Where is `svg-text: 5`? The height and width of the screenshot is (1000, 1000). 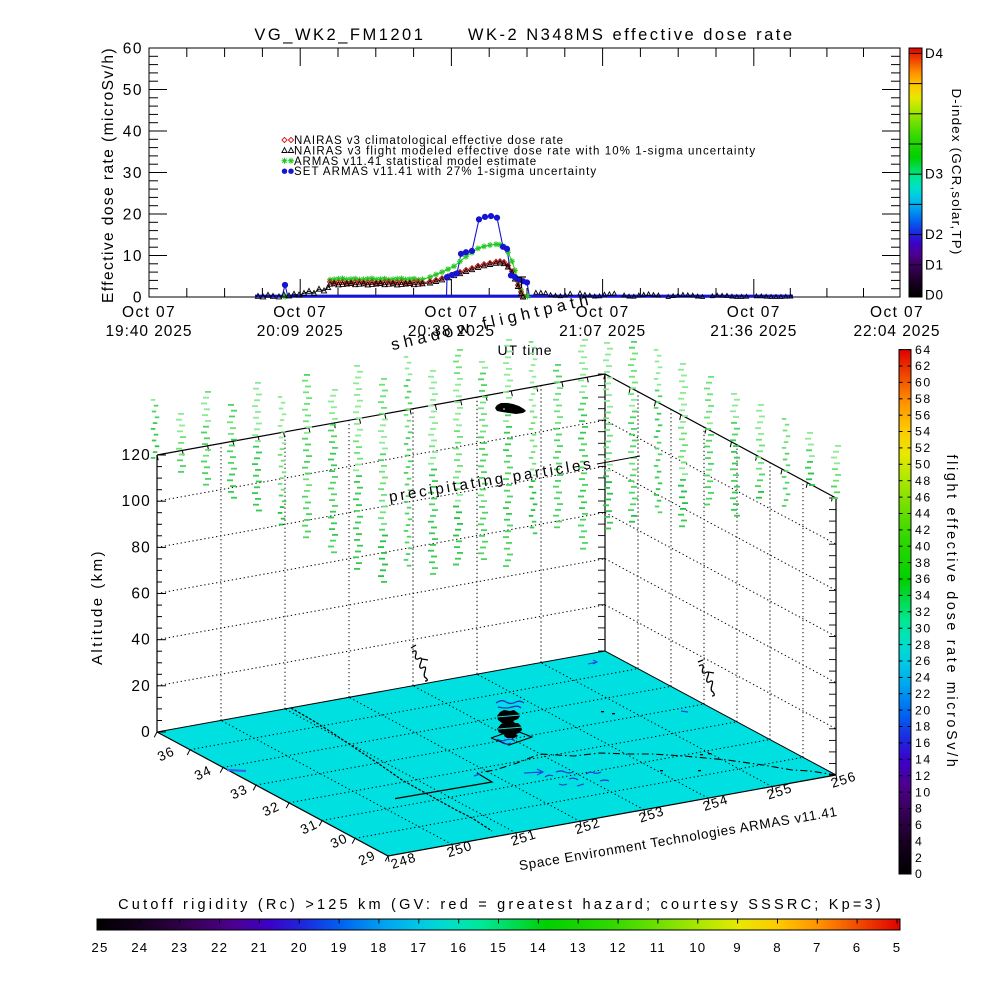
svg-text: 5 is located at coordinates (897, 947).